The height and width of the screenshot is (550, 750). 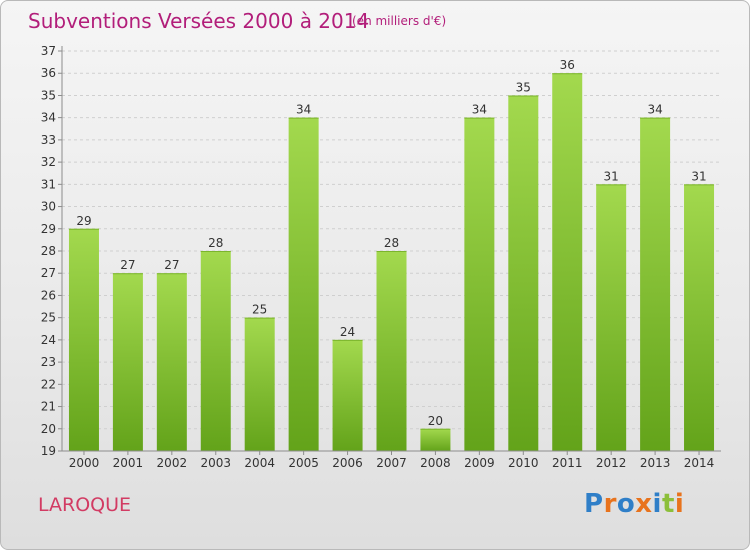 I want to click on y-tick-label: 33, so click(x=48, y=140).